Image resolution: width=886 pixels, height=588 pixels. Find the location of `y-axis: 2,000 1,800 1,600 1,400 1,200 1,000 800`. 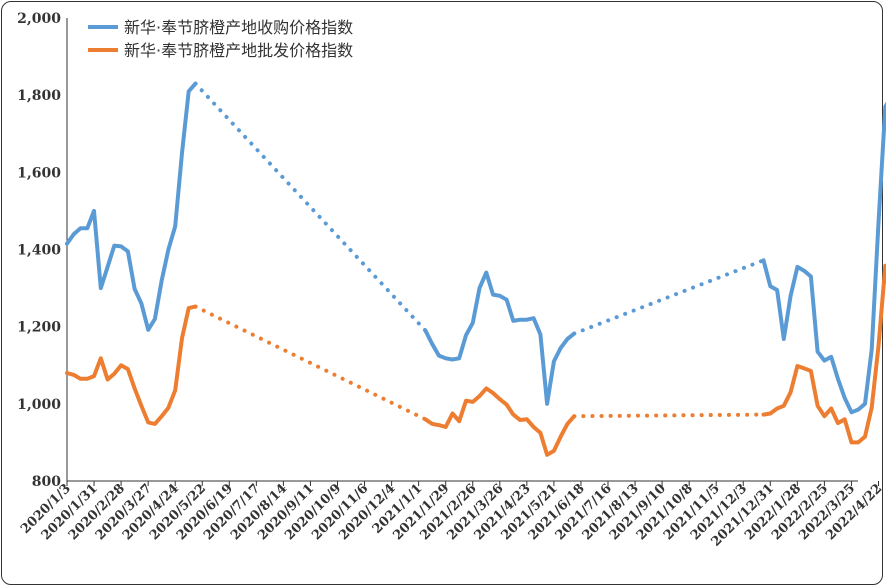

y-axis: 2,000 1,800 1,600 1,400 1,200 1,000 800 is located at coordinates (42, 250).